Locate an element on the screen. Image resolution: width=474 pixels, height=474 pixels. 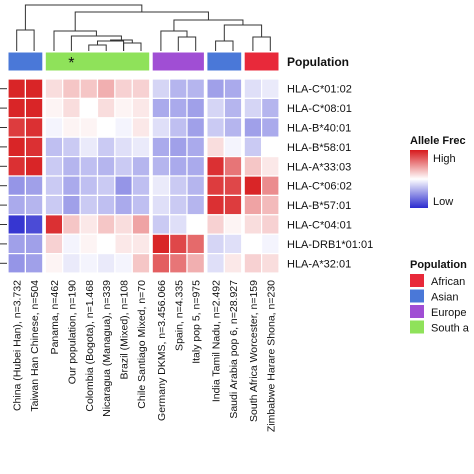
annotation-title: Population is located at coordinates (318, 62).